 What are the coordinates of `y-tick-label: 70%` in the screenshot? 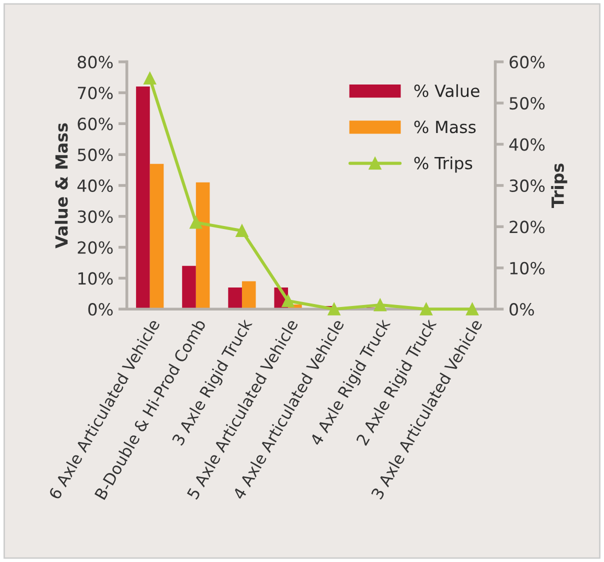 It's located at (95, 93).